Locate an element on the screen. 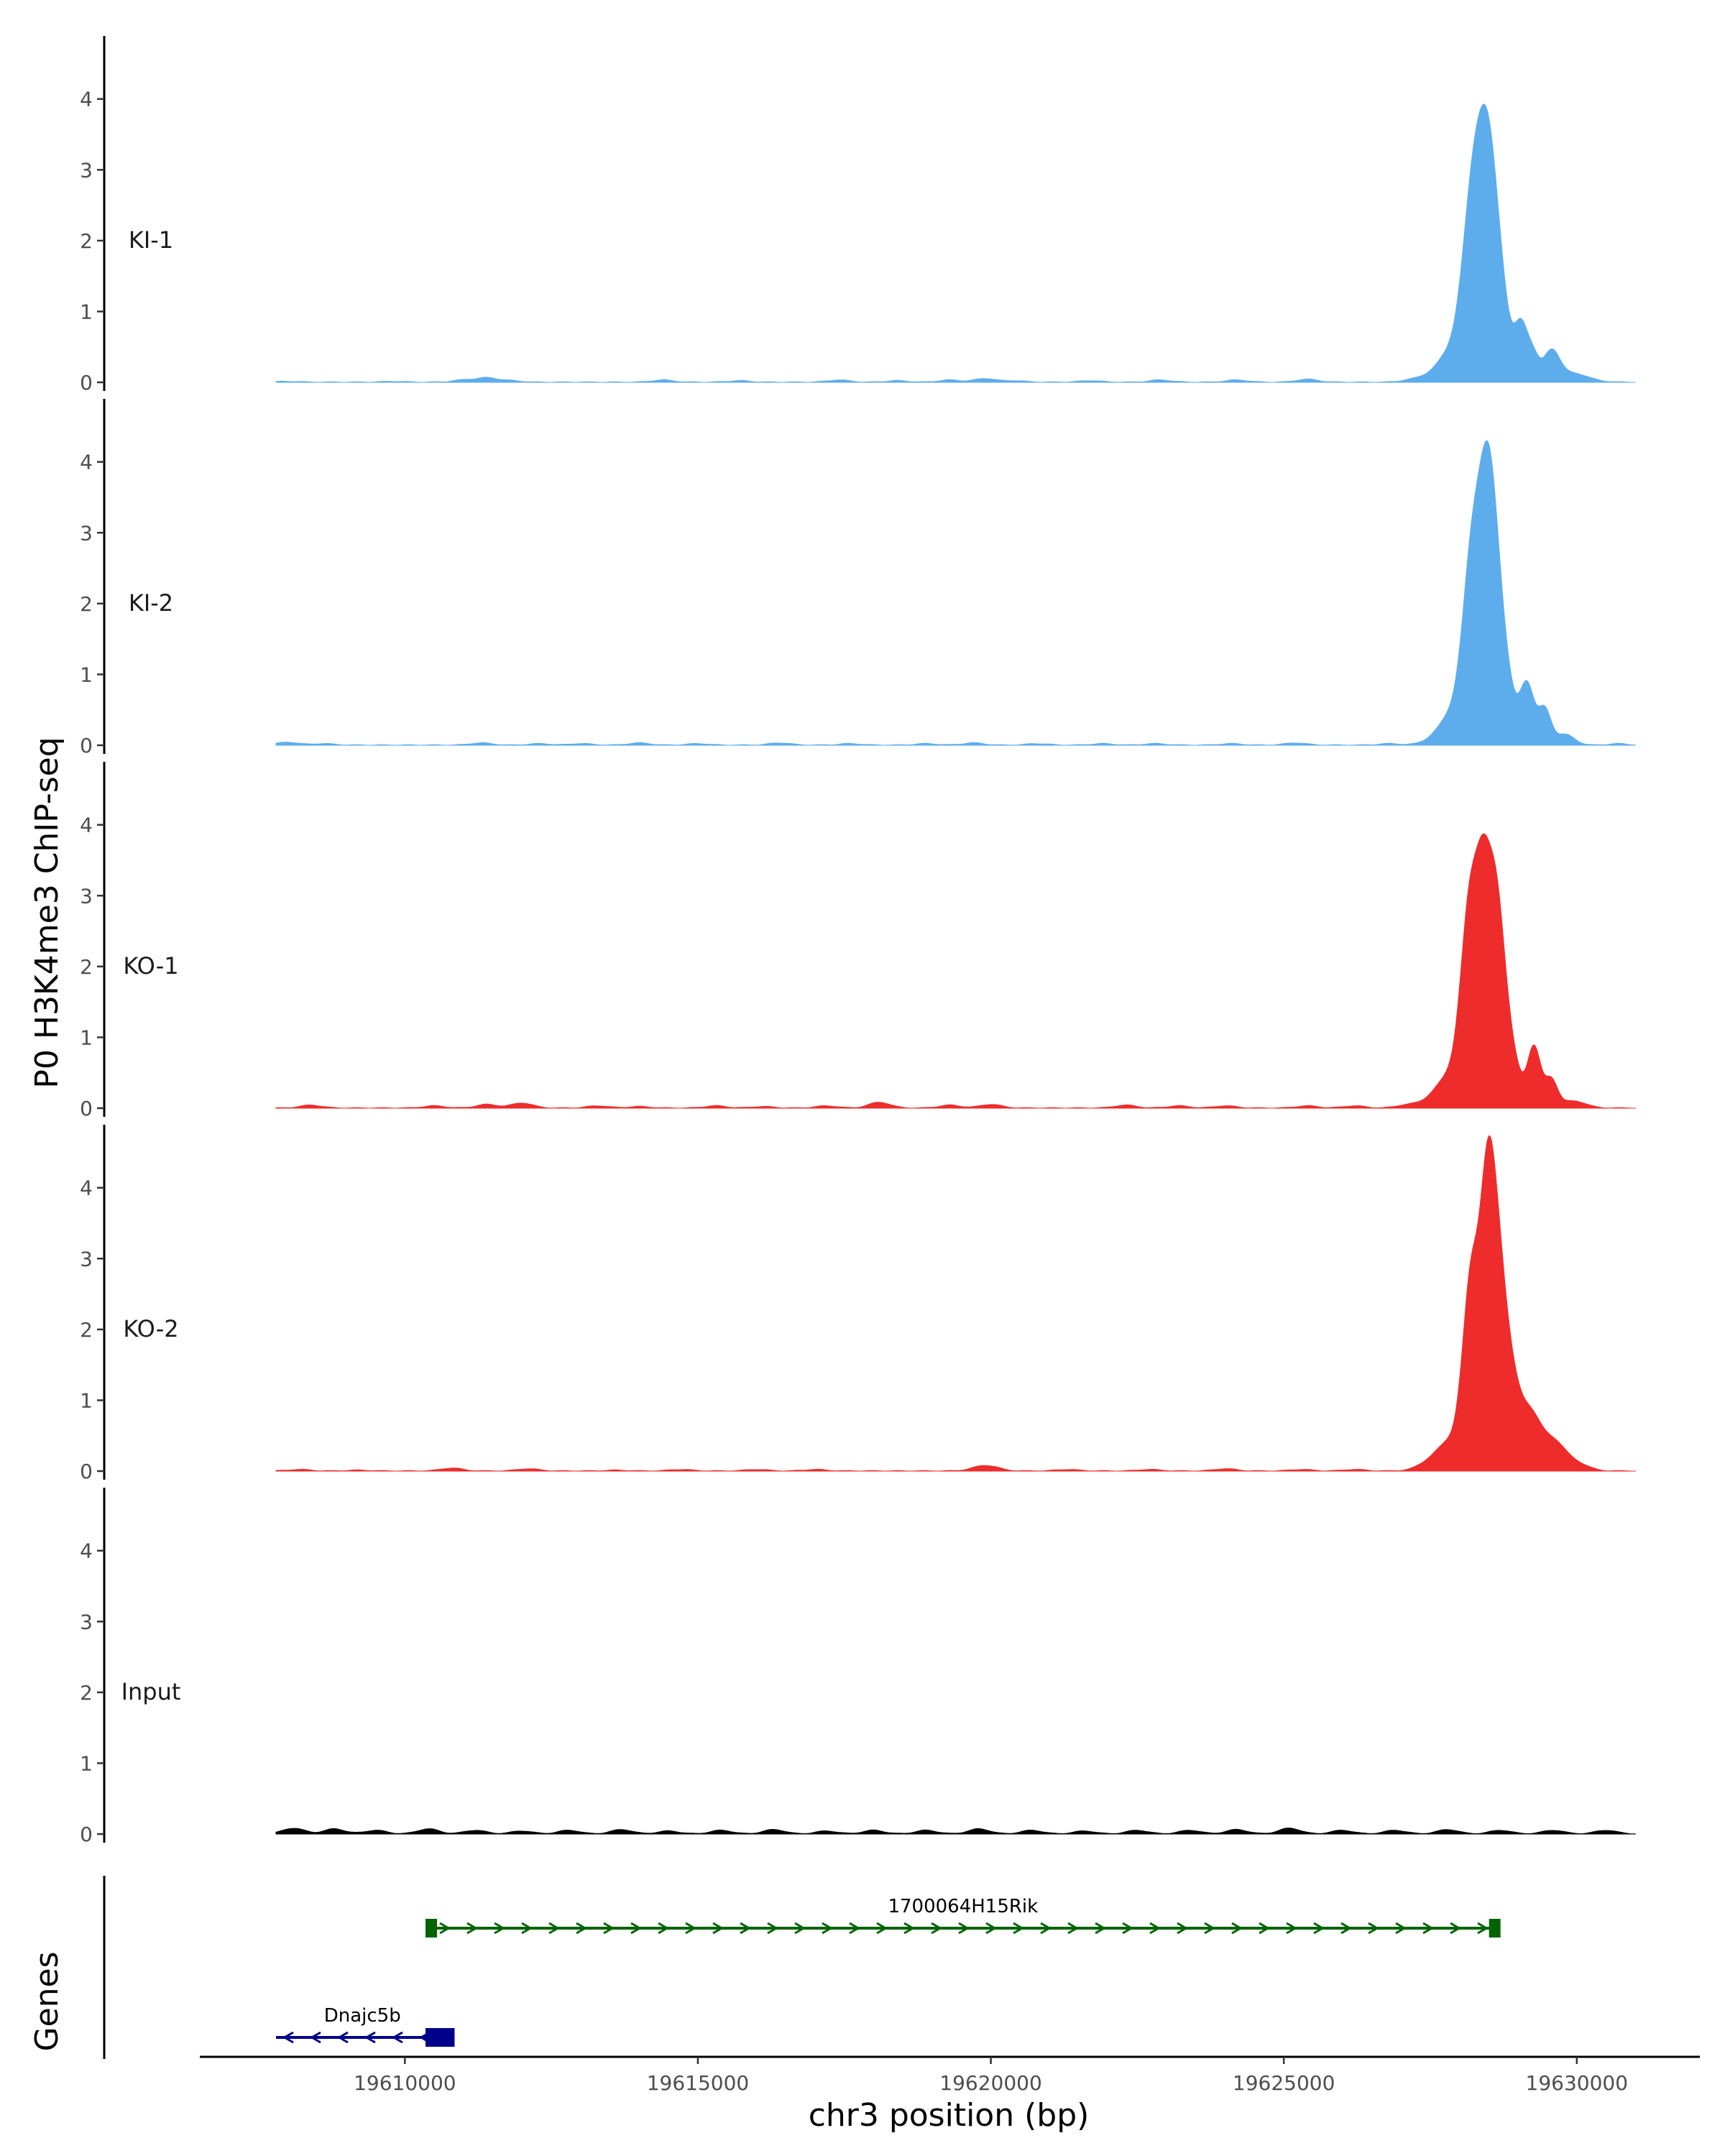  gene-1700064h15rik: 1700064H15Rik is located at coordinates (963, 1917).